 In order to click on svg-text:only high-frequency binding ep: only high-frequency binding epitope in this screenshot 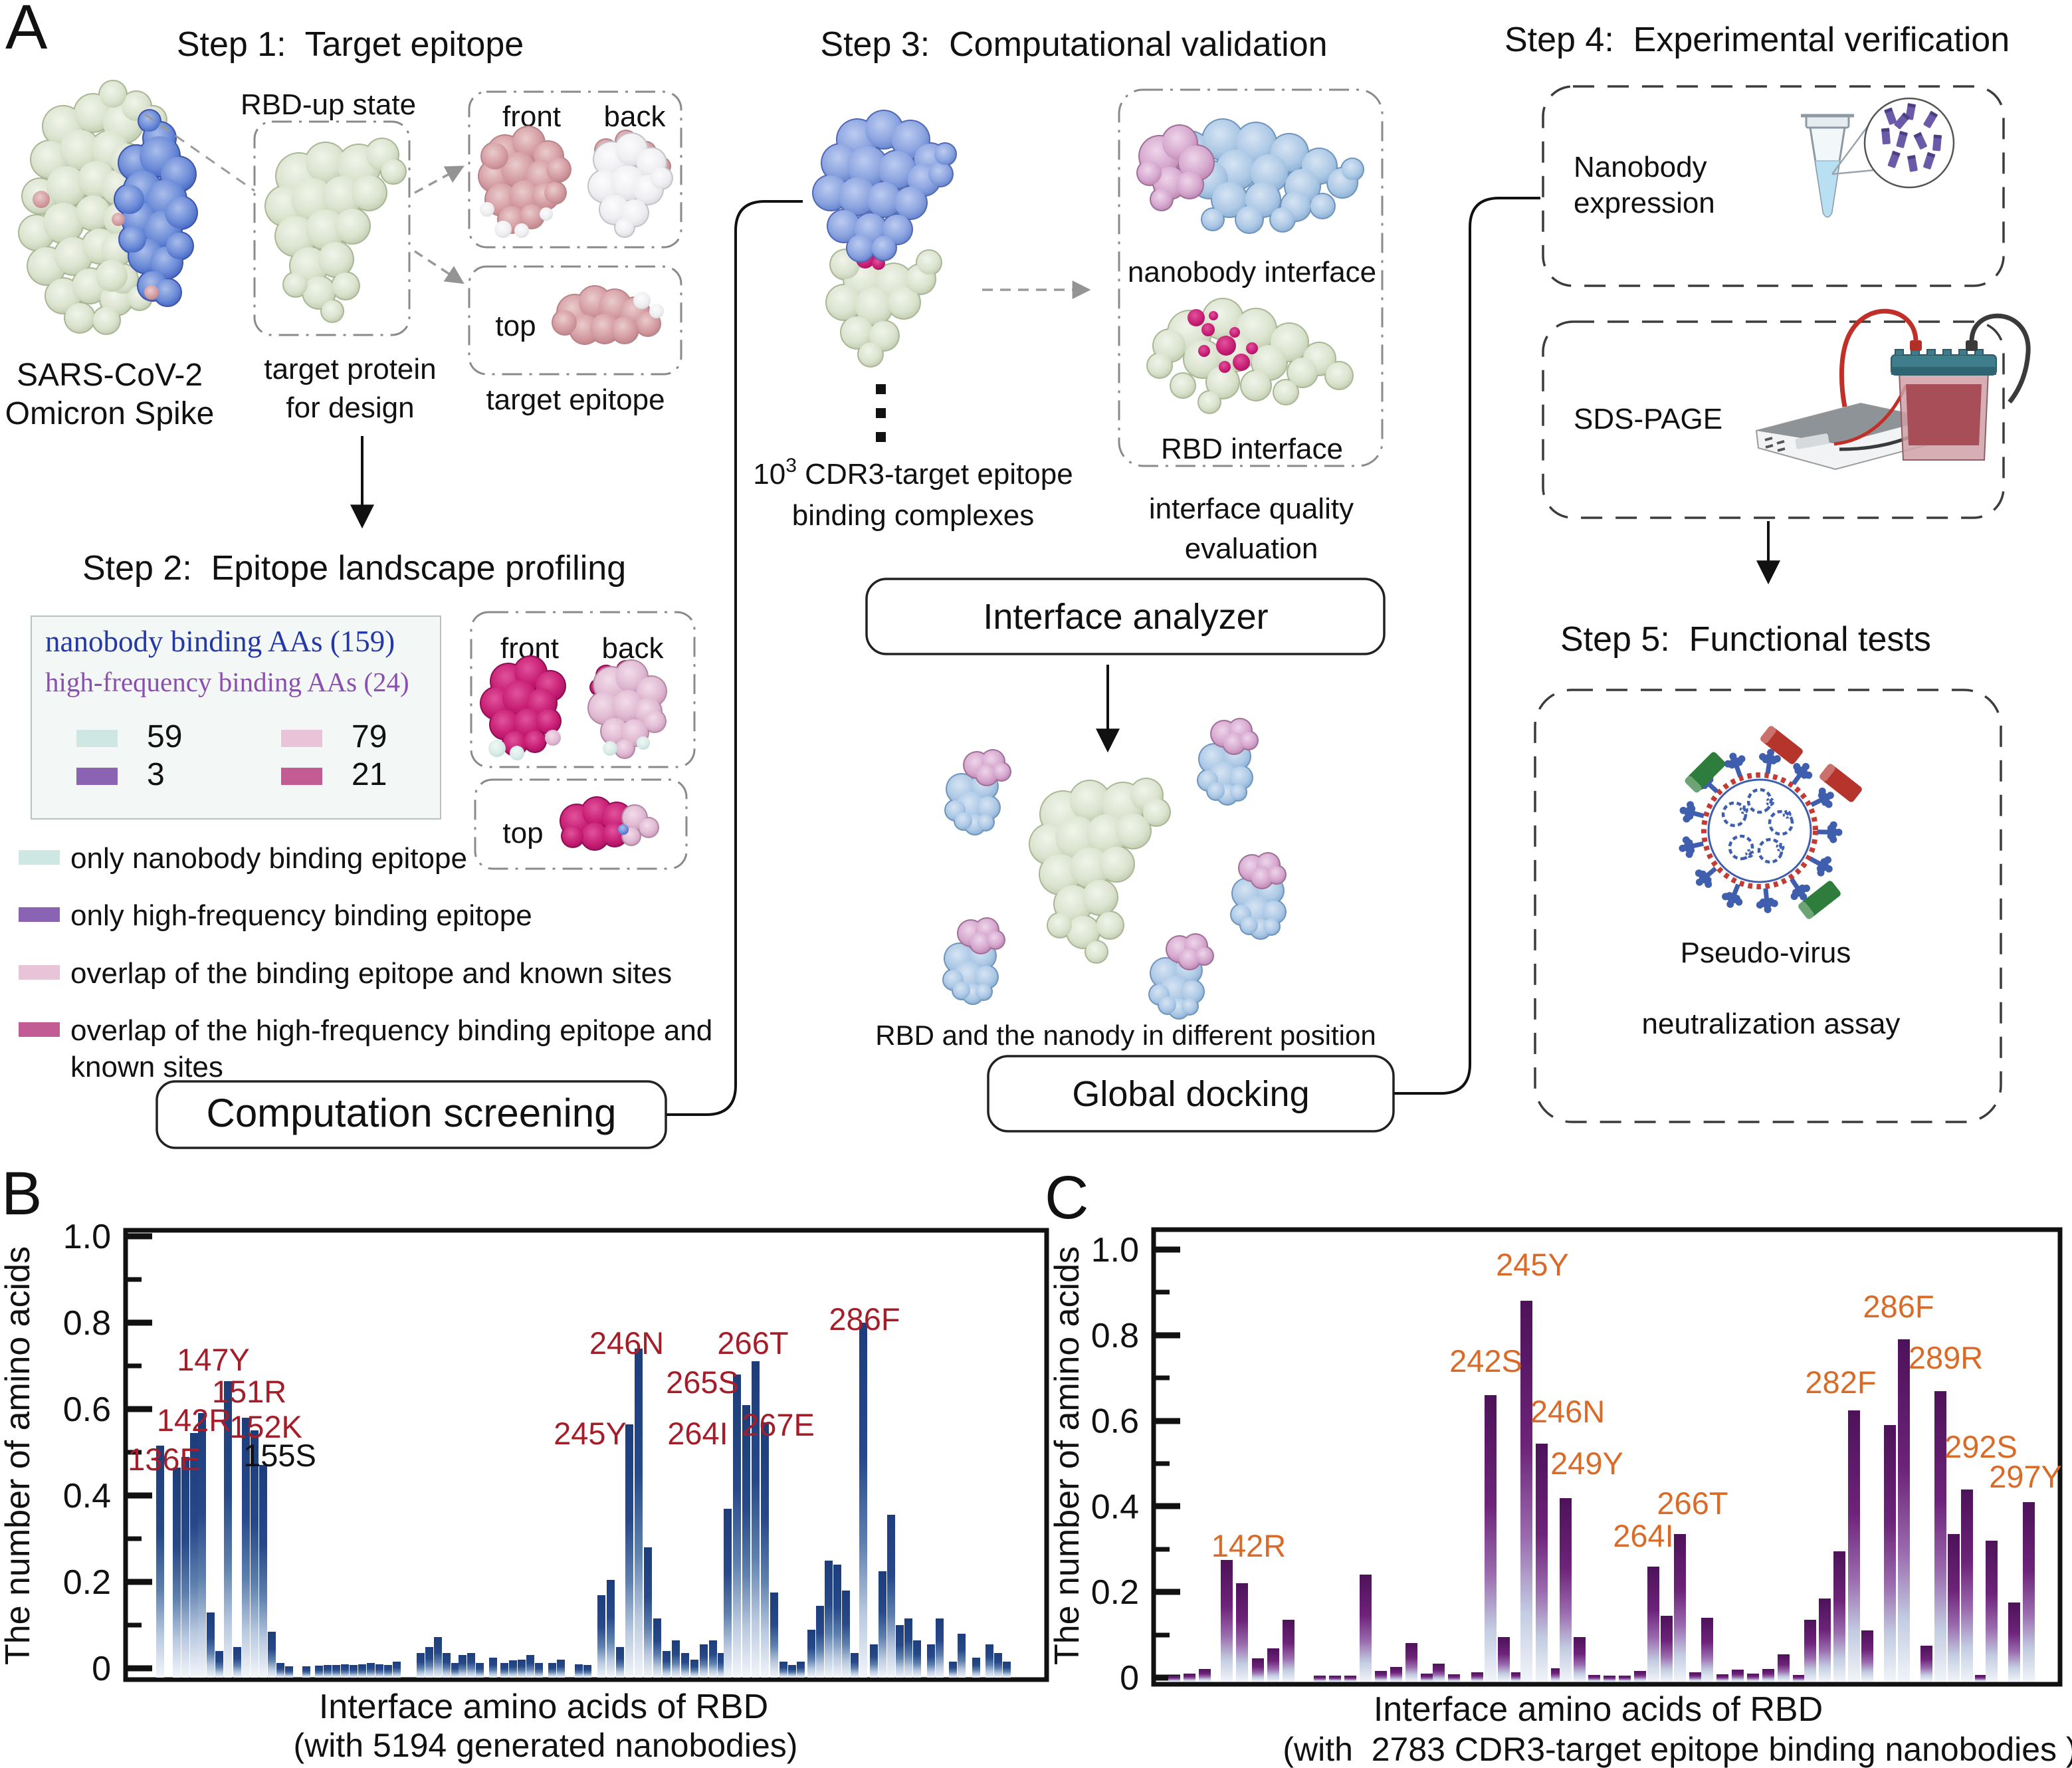, I will do `click(301, 915)`.